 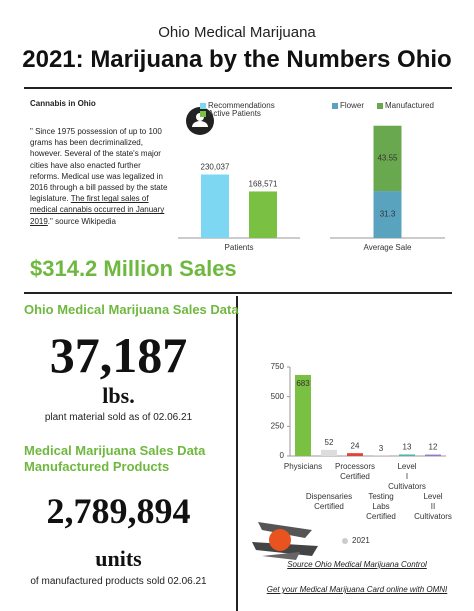 I want to click on stat-number: 2,789,894, so click(x=118, y=511).